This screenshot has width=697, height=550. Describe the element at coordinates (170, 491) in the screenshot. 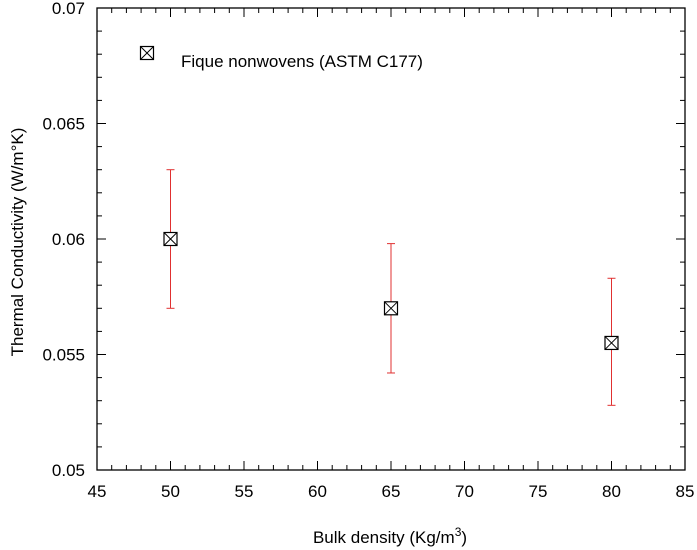

I see `x-tick-label: 50` at that location.